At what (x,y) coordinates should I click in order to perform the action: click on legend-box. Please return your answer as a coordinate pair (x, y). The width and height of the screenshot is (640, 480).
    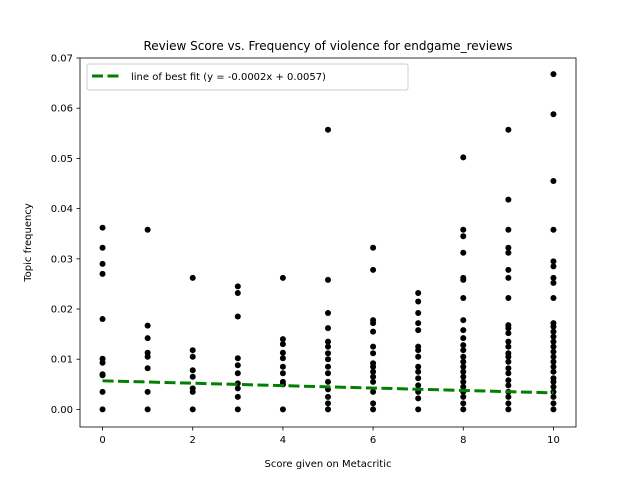
    Looking at the image, I should click on (247, 77).